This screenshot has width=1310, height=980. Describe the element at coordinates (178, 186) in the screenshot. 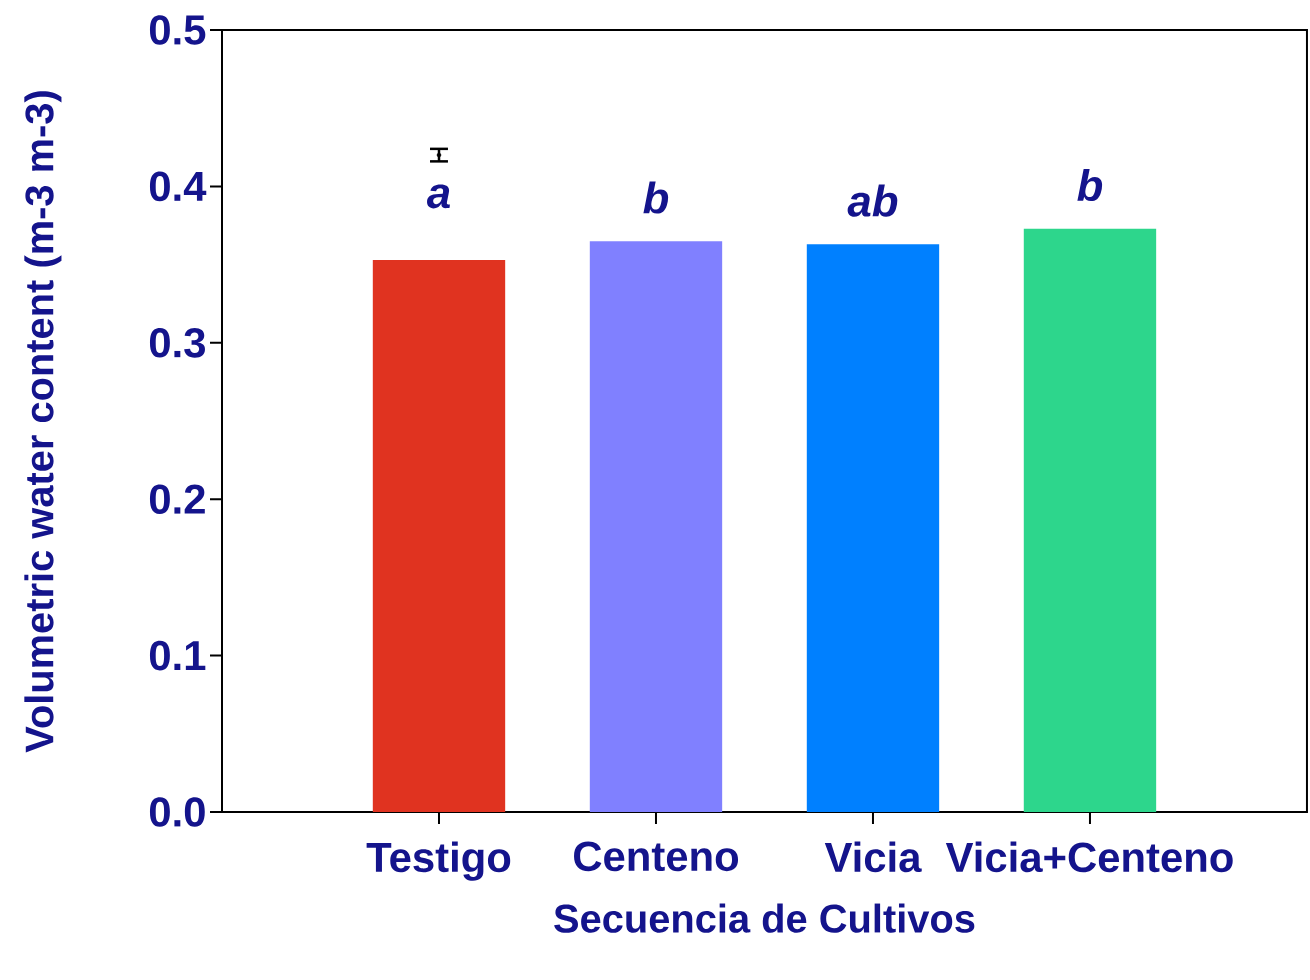

I see `y-tick-label: 0.4` at that location.